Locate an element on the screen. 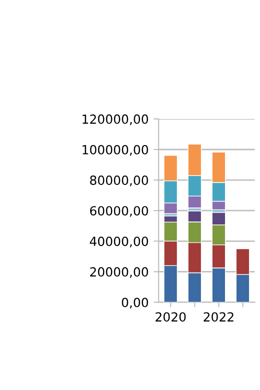 The height and width of the screenshot is (390, 260). y-tick-label: 120000,00 is located at coordinates (115, 120).